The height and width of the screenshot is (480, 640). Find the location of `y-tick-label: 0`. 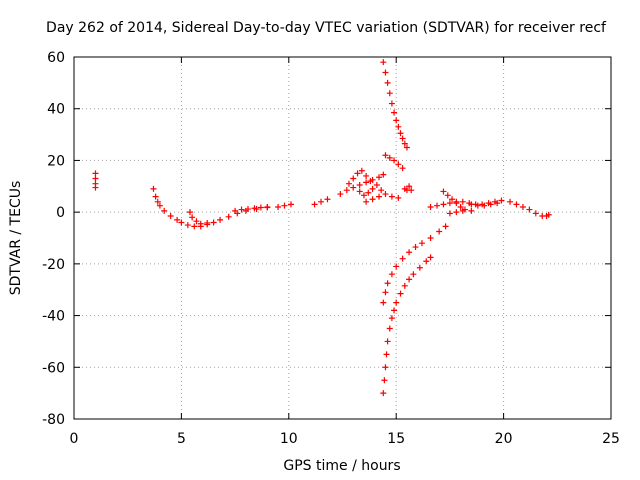

y-tick-label: 0 is located at coordinates (60, 213).